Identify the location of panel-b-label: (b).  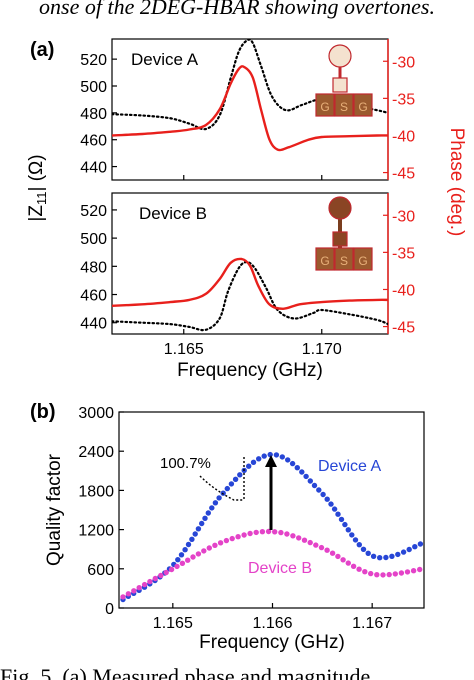
(43, 412).